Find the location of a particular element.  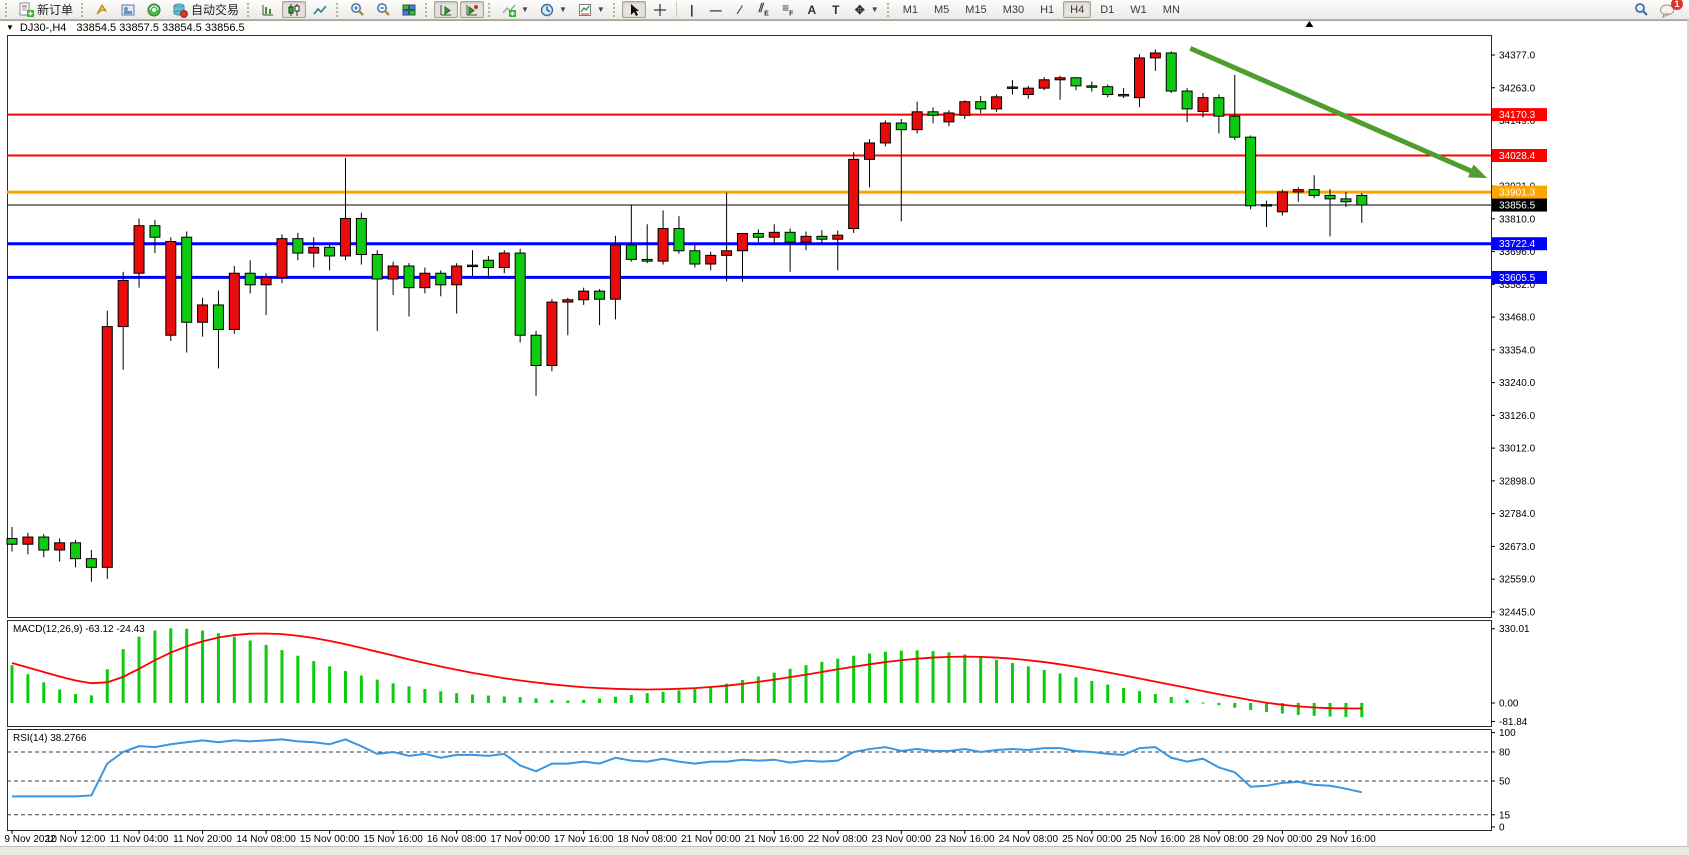

price-tick-label: 33468.0 is located at coordinates (1517, 318).